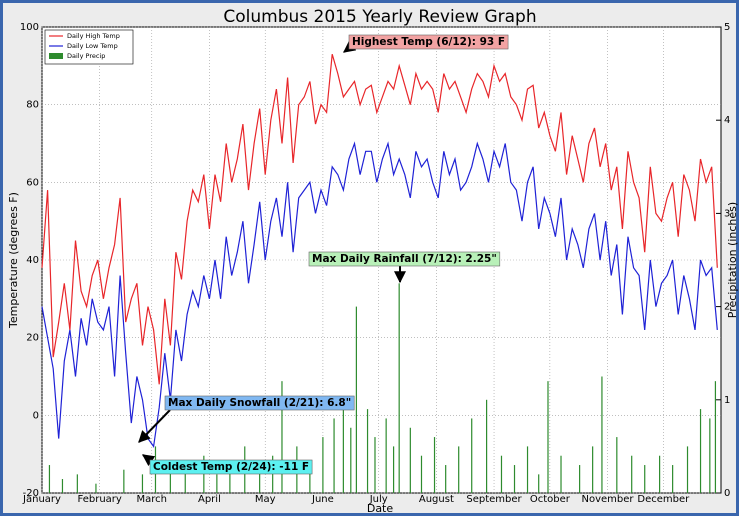 This screenshot has width=739, height=516. Describe the element at coordinates (32, 338) in the screenshot. I see `y-tick-label: 20` at that location.